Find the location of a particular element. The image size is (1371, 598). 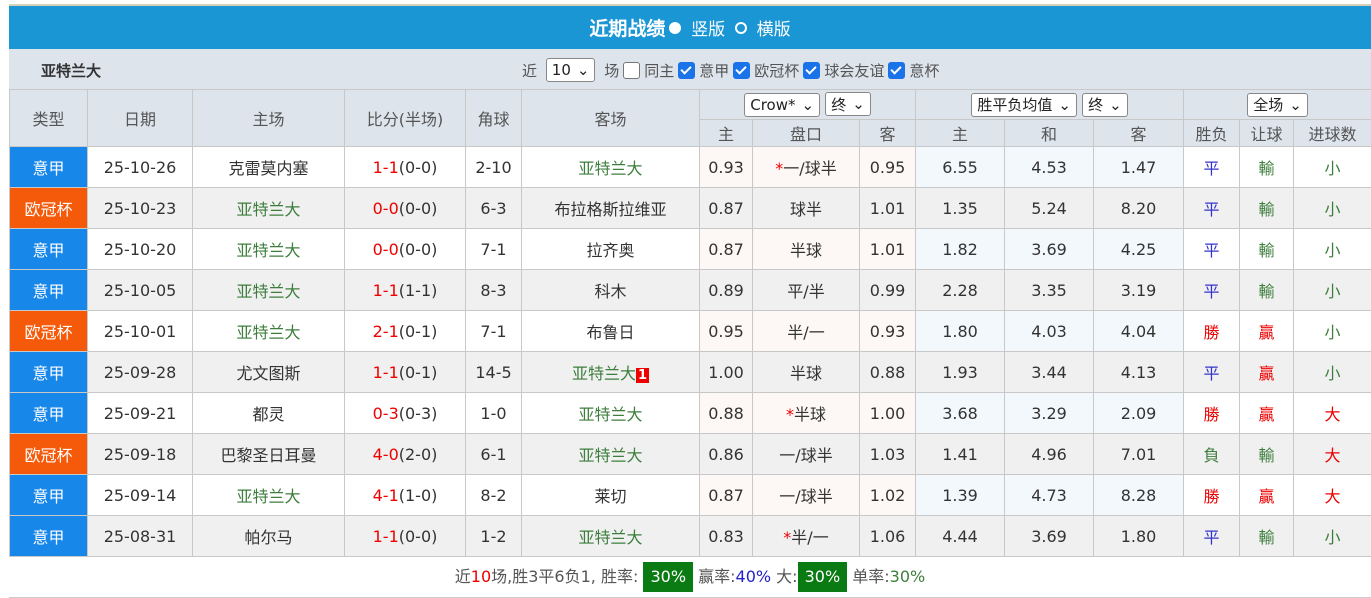

summary-text: 场,胜3平6负1, 胜率: is located at coordinates (564, 576).